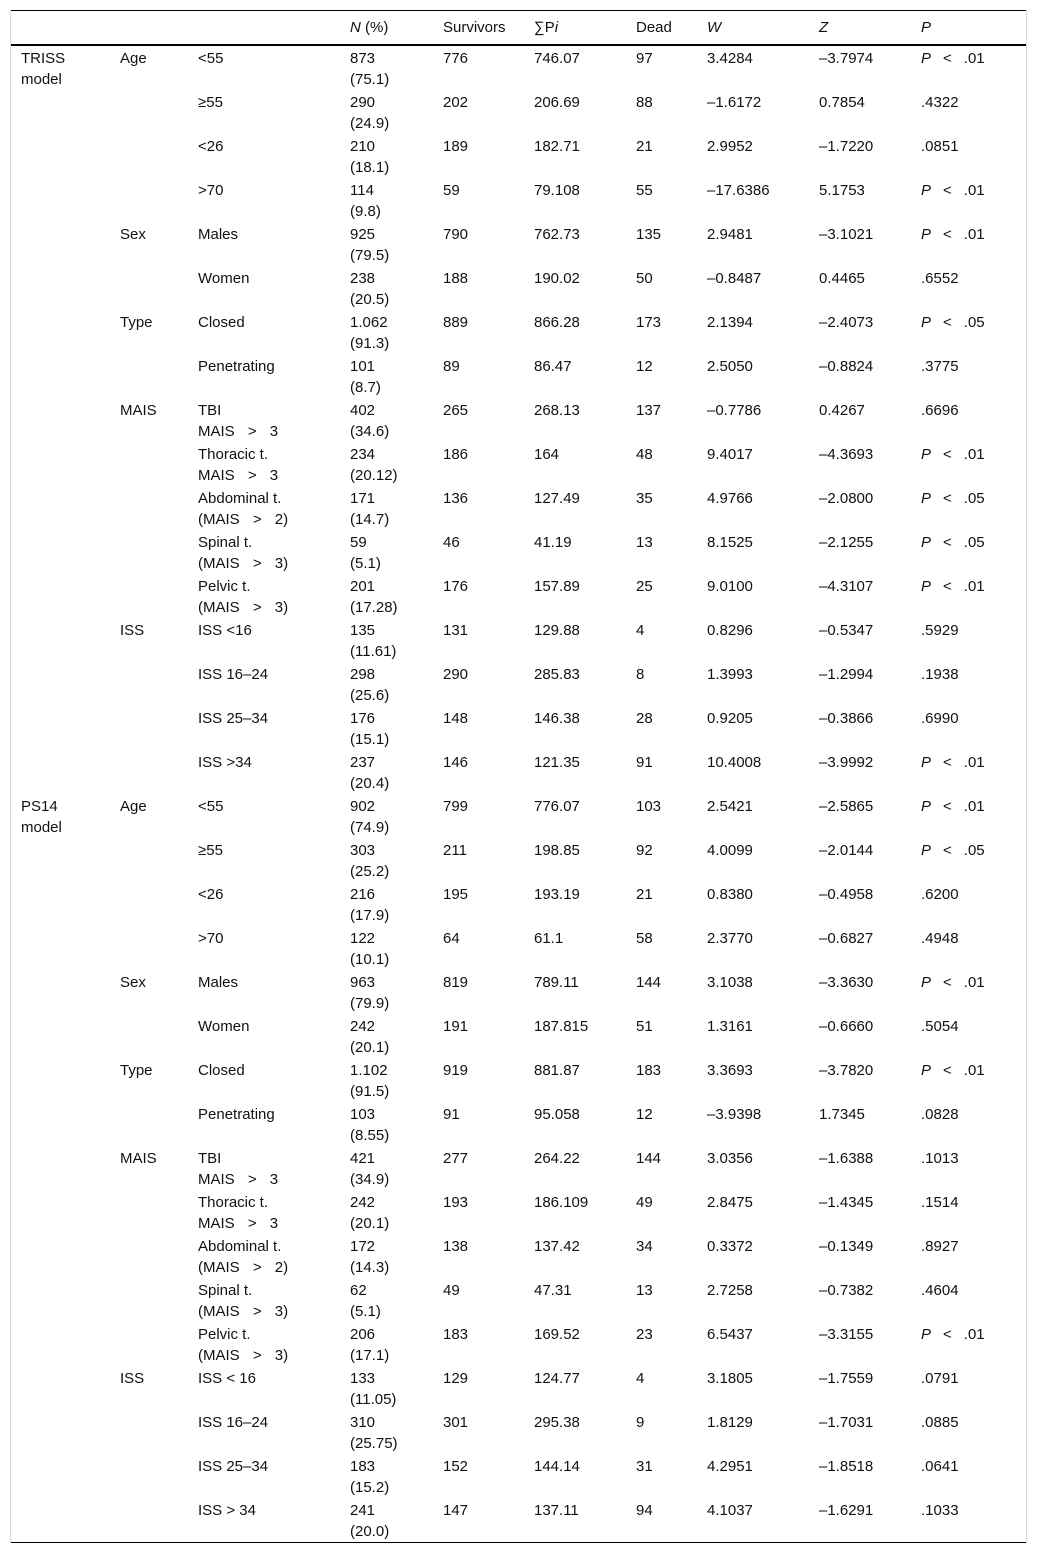 Image resolution: width=1037 pixels, height=1558 pixels. I want to click on z-stat: –0.4958, so click(846, 894).